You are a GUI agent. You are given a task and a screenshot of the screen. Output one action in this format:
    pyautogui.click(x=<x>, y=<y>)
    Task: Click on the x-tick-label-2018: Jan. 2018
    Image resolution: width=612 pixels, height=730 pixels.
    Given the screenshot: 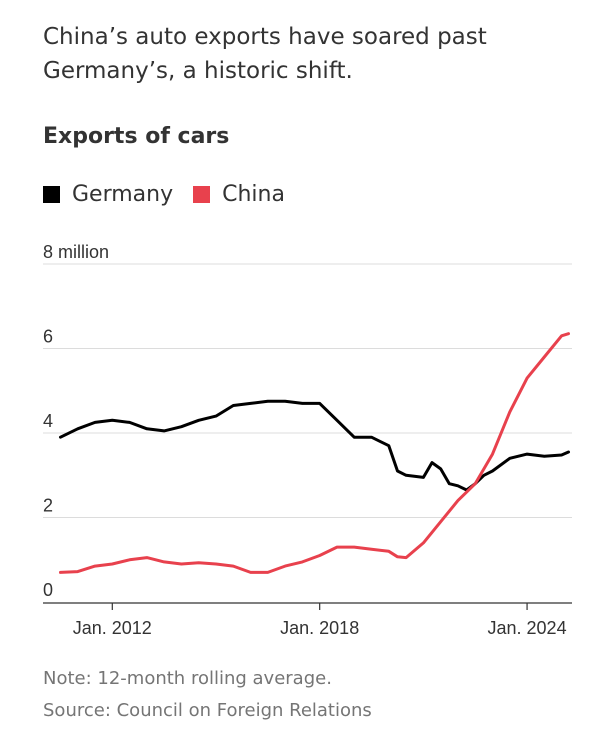 What is the action you would take?
    pyautogui.click(x=319, y=628)
    